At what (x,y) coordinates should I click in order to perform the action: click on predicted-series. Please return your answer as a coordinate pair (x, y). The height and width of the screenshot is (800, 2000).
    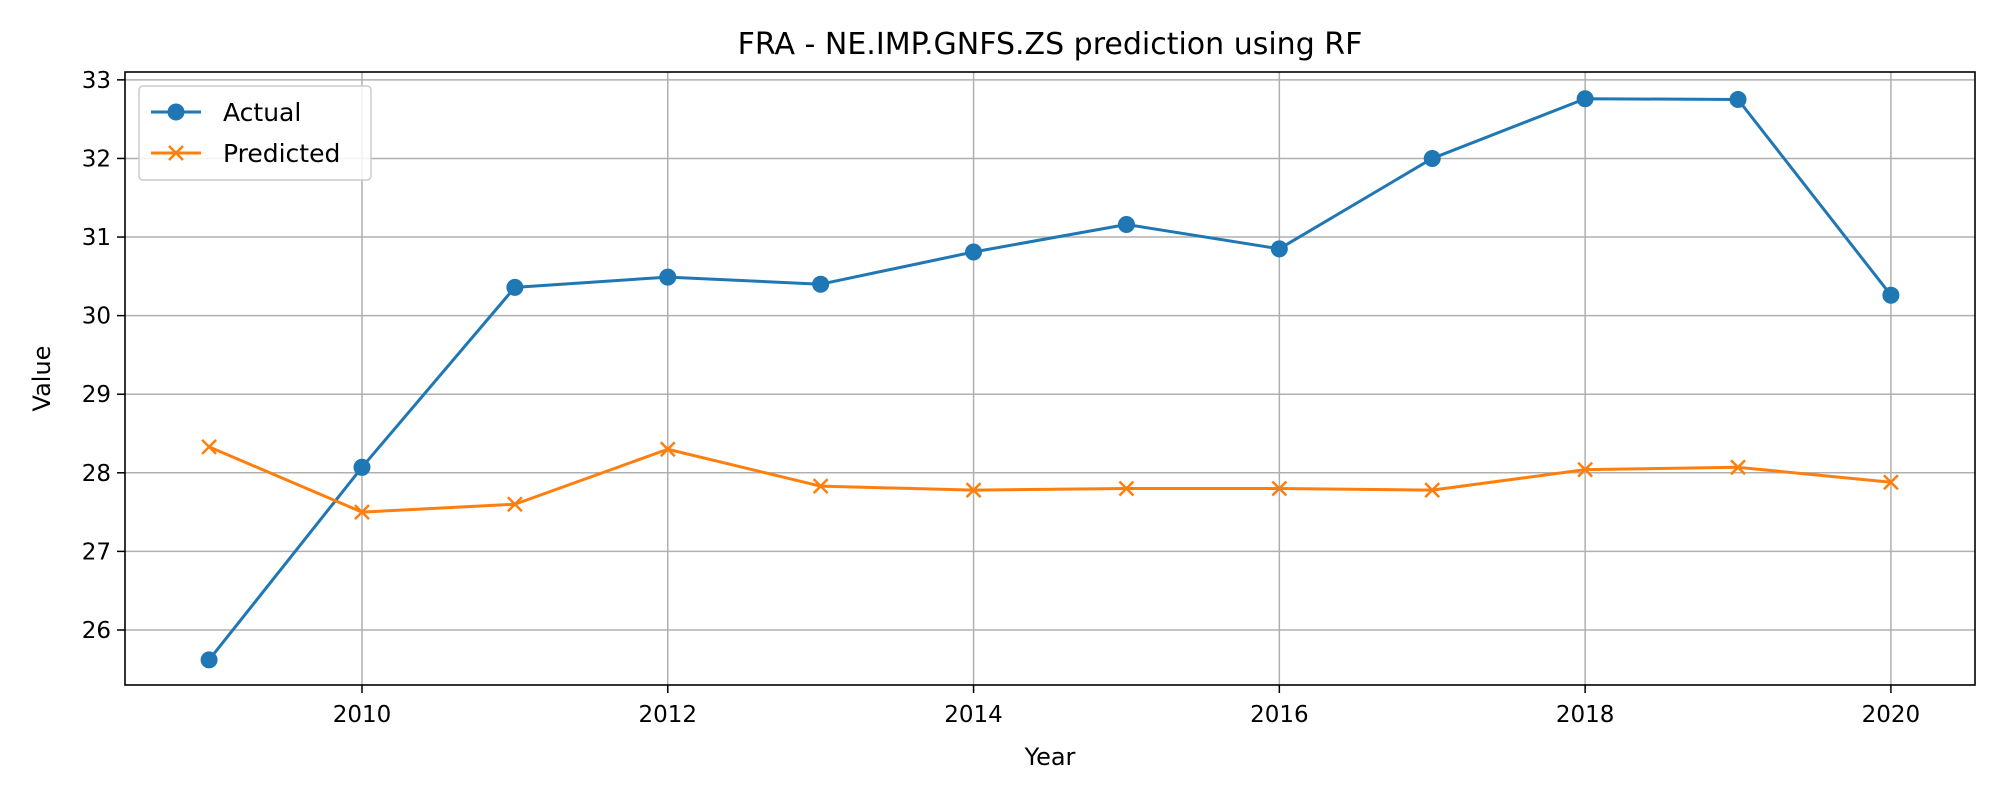
    Looking at the image, I should click on (1050, 479).